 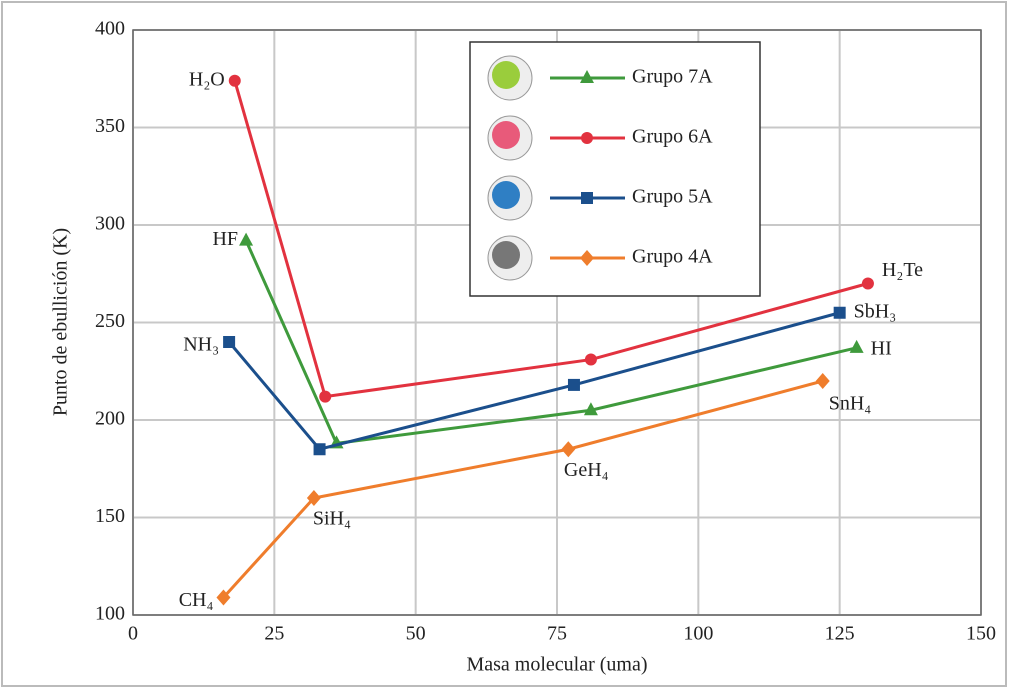 I want to click on point-label: NH₃, so click(x=201, y=345).